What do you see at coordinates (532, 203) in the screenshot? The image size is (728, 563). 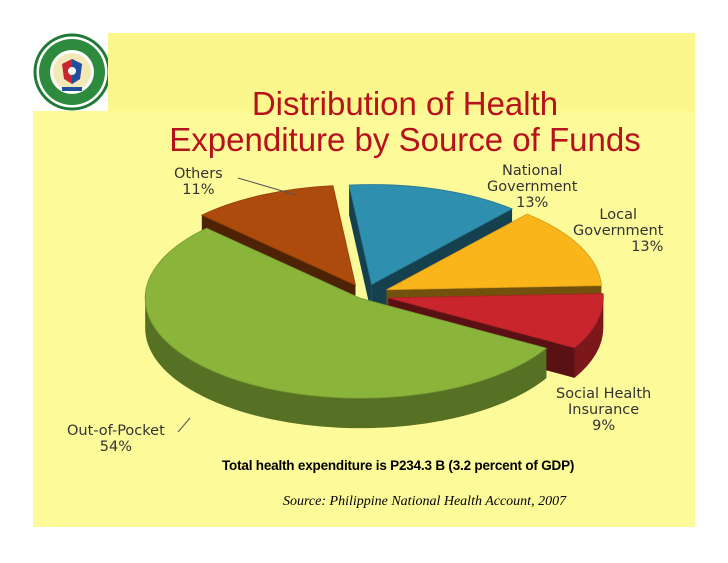 I see `label-national-value: 13%` at bounding box center [532, 203].